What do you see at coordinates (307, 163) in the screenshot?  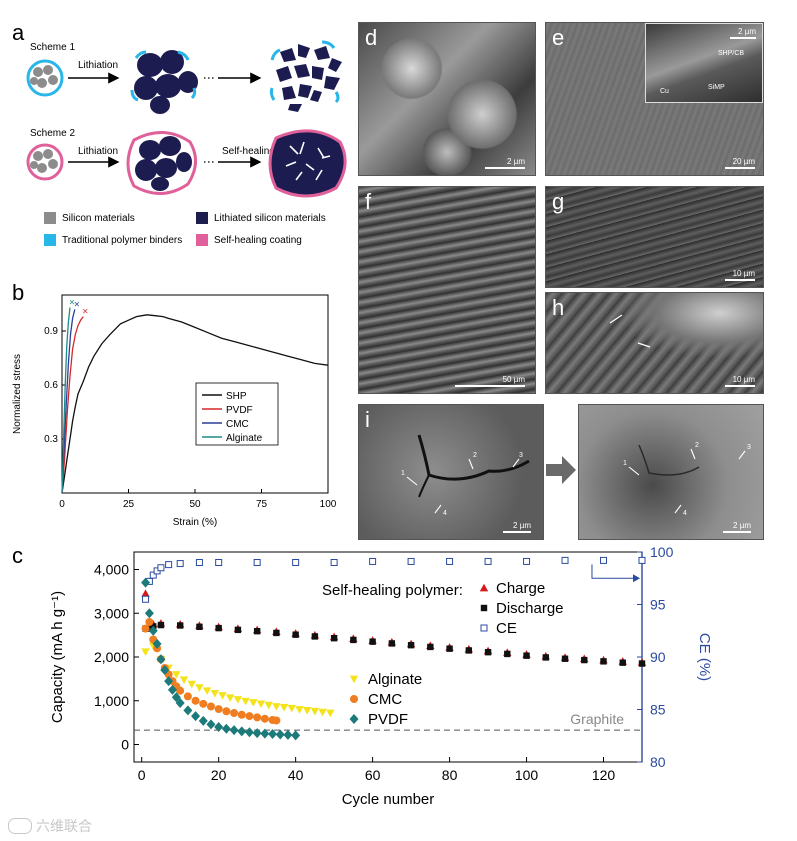 I see `scheme2-healed-particle` at bounding box center [307, 163].